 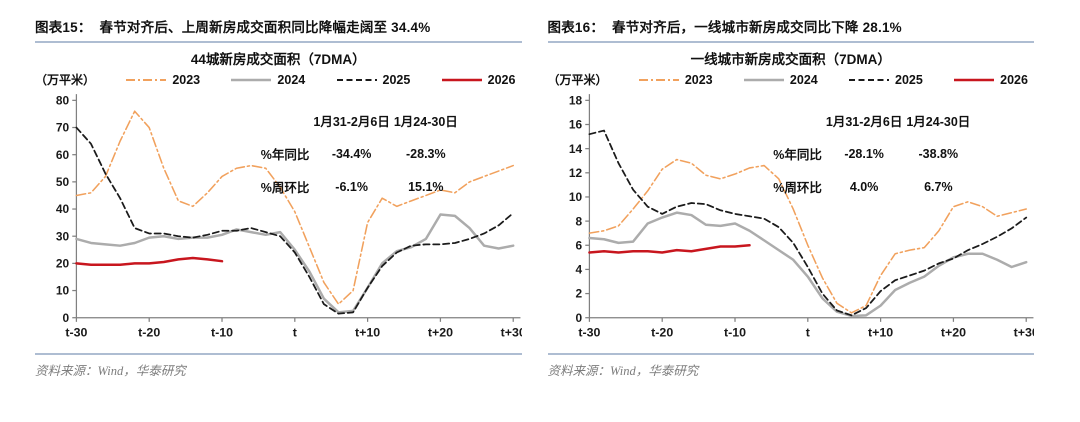 What do you see at coordinates (575, 125) in the screenshot?
I see `svg-text: 16` at bounding box center [575, 125].